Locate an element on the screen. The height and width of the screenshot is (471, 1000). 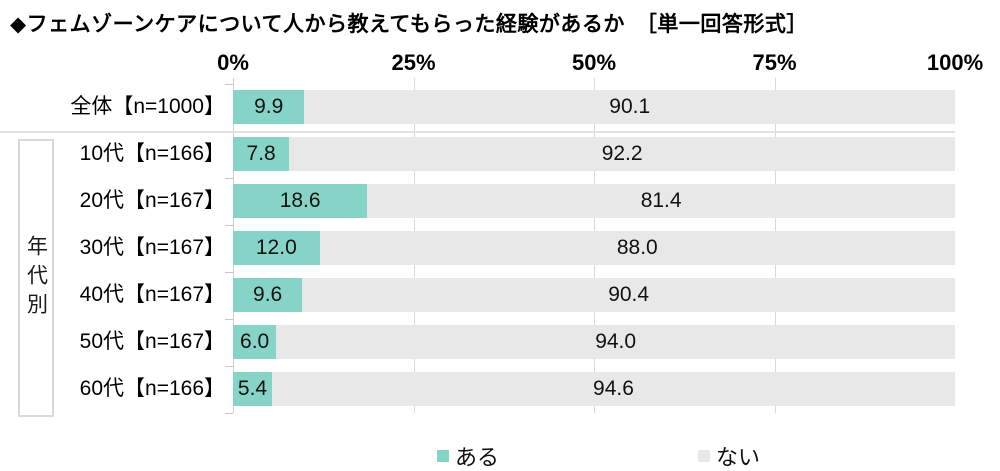
bar-value: 94.0 is located at coordinates (616, 341).